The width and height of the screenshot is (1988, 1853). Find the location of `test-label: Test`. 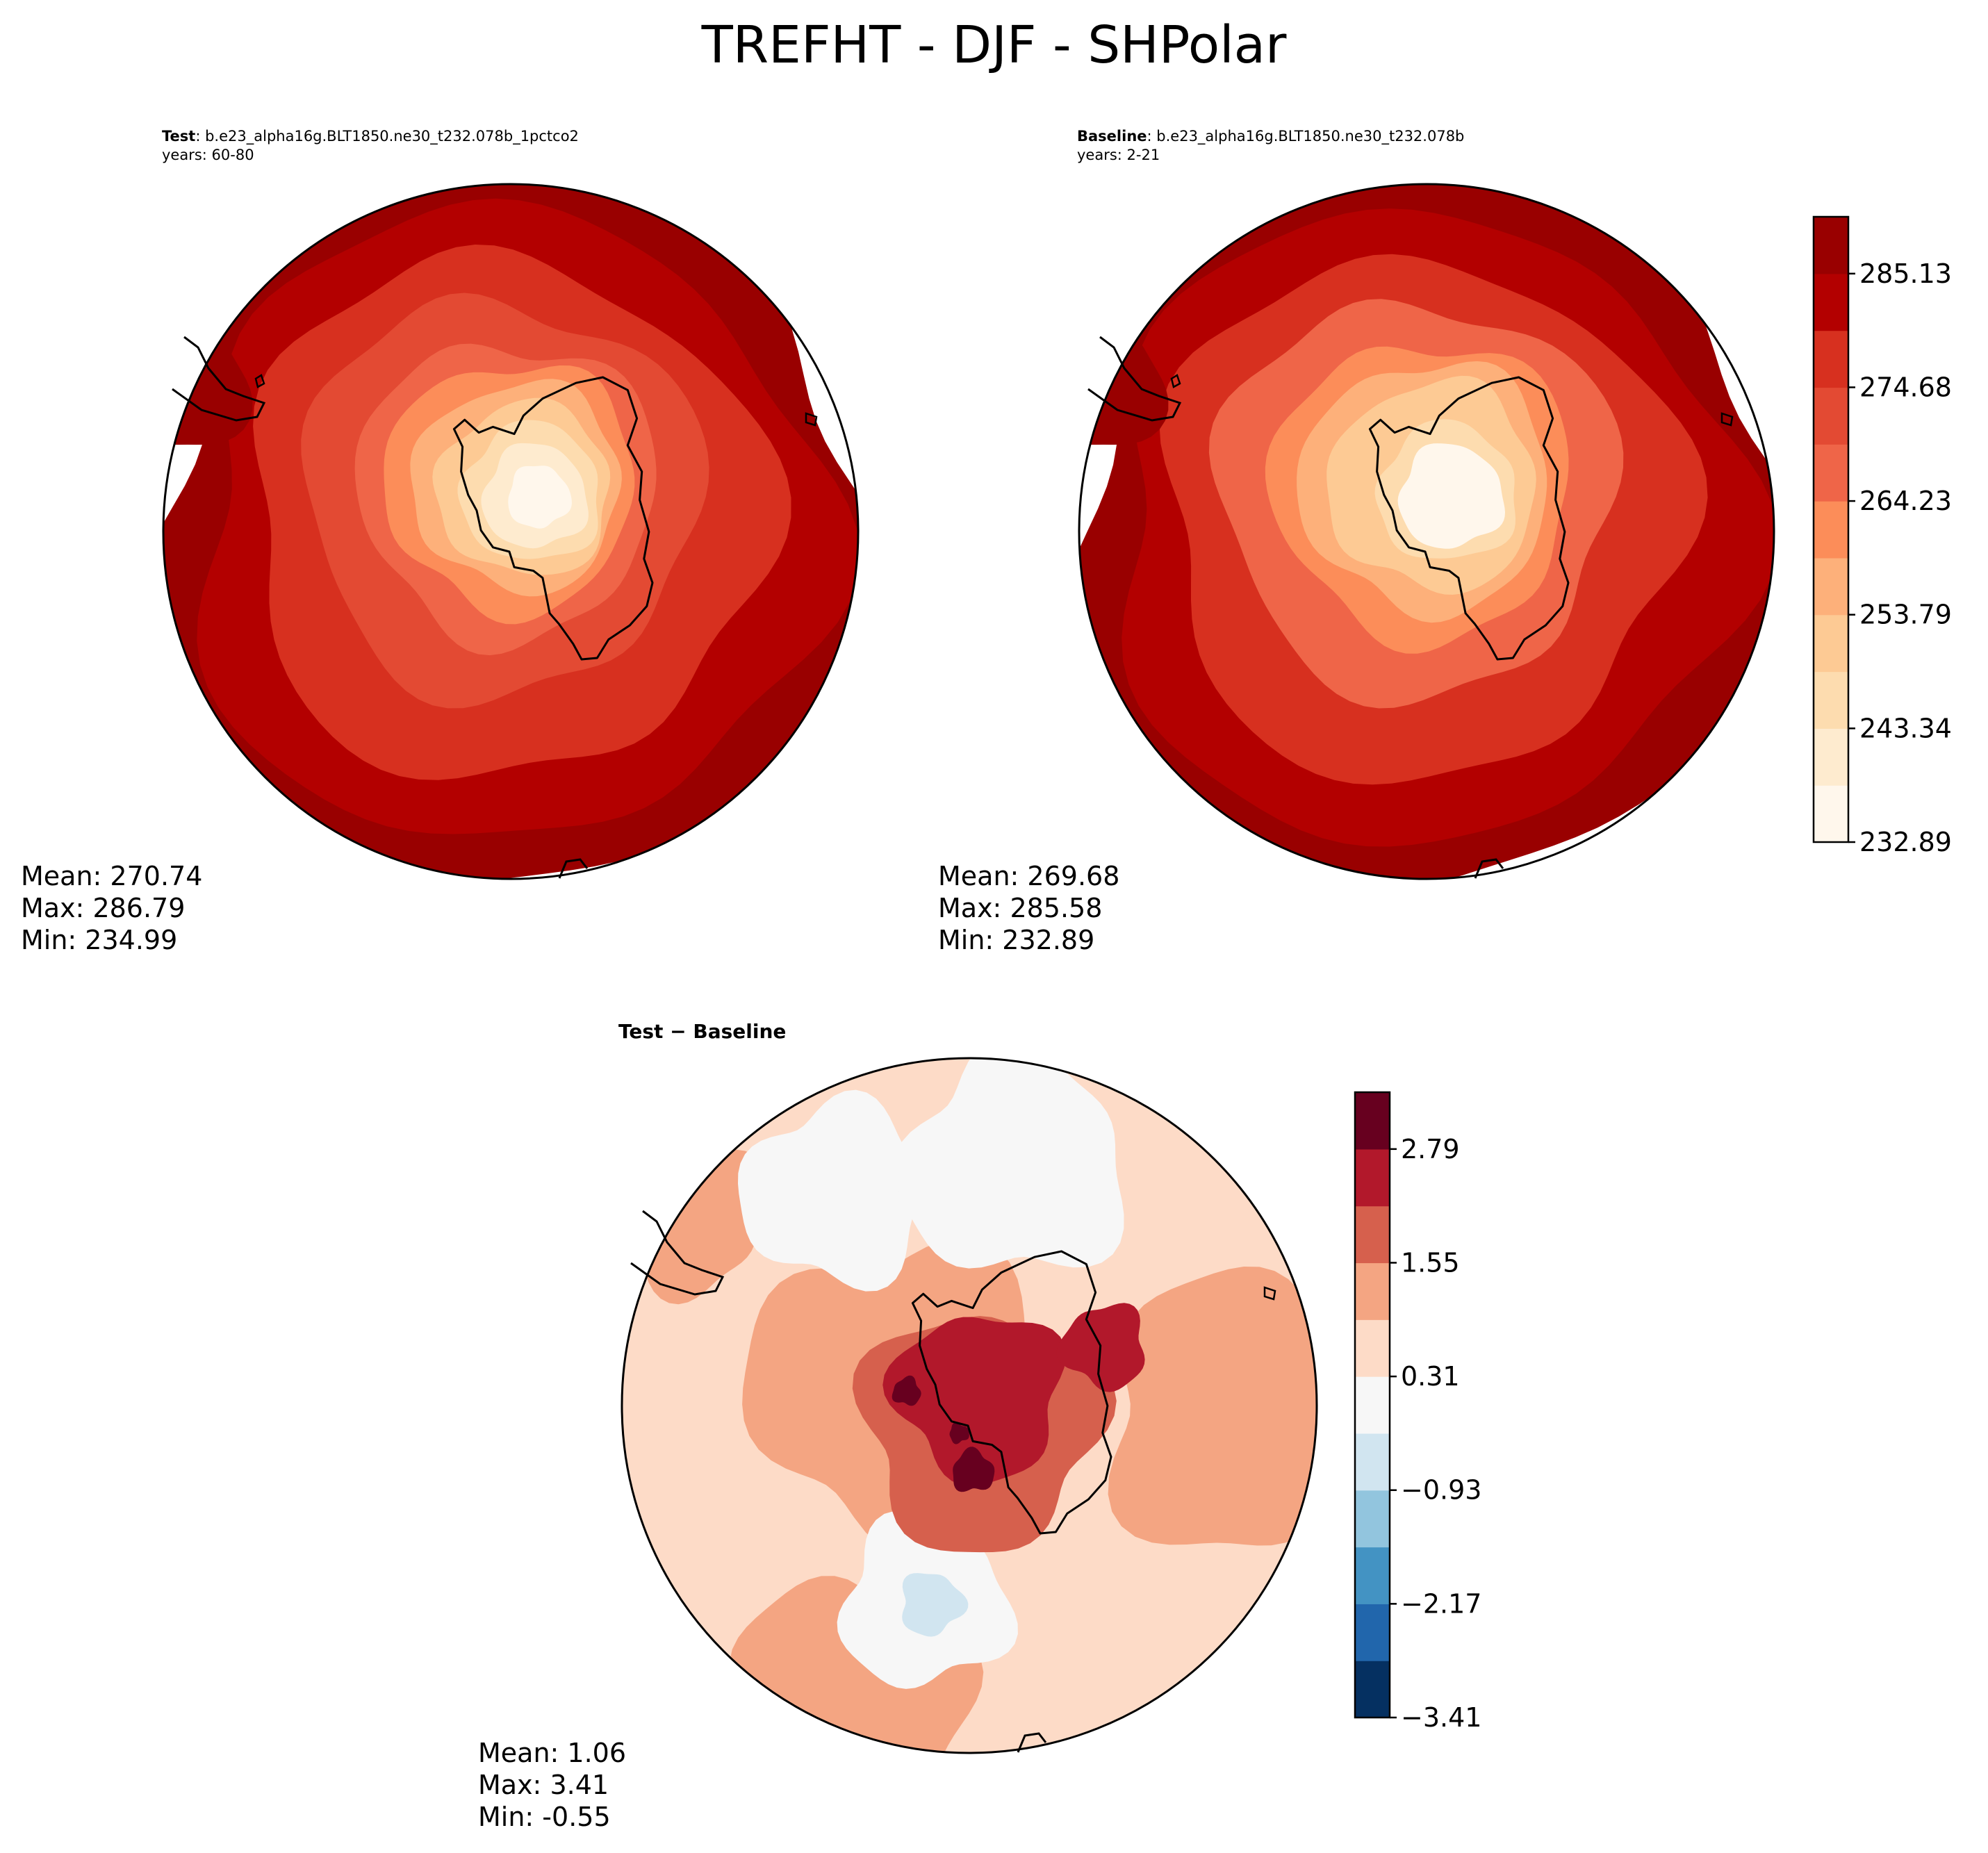

test-label: Test is located at coordinates (179, 136).